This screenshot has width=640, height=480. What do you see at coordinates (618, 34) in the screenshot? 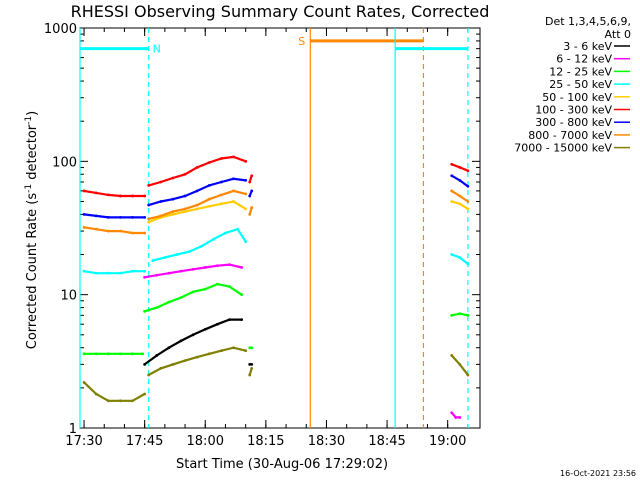
I see `legend-header-line2: Att 0` at bounding box center [618, 34].